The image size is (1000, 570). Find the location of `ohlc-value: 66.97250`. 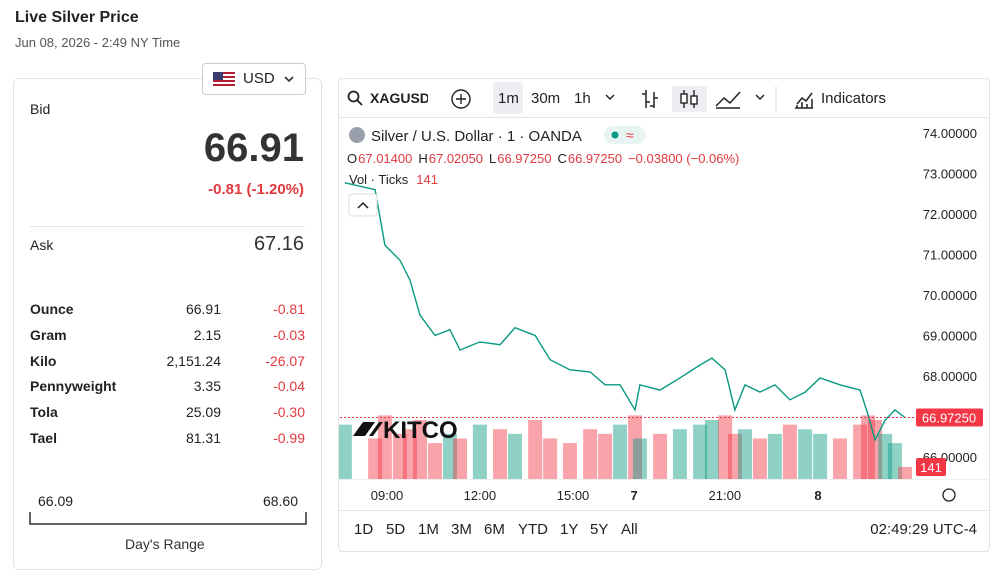

ohlc-value: 66.97250 is located at coordinates (524, 158).